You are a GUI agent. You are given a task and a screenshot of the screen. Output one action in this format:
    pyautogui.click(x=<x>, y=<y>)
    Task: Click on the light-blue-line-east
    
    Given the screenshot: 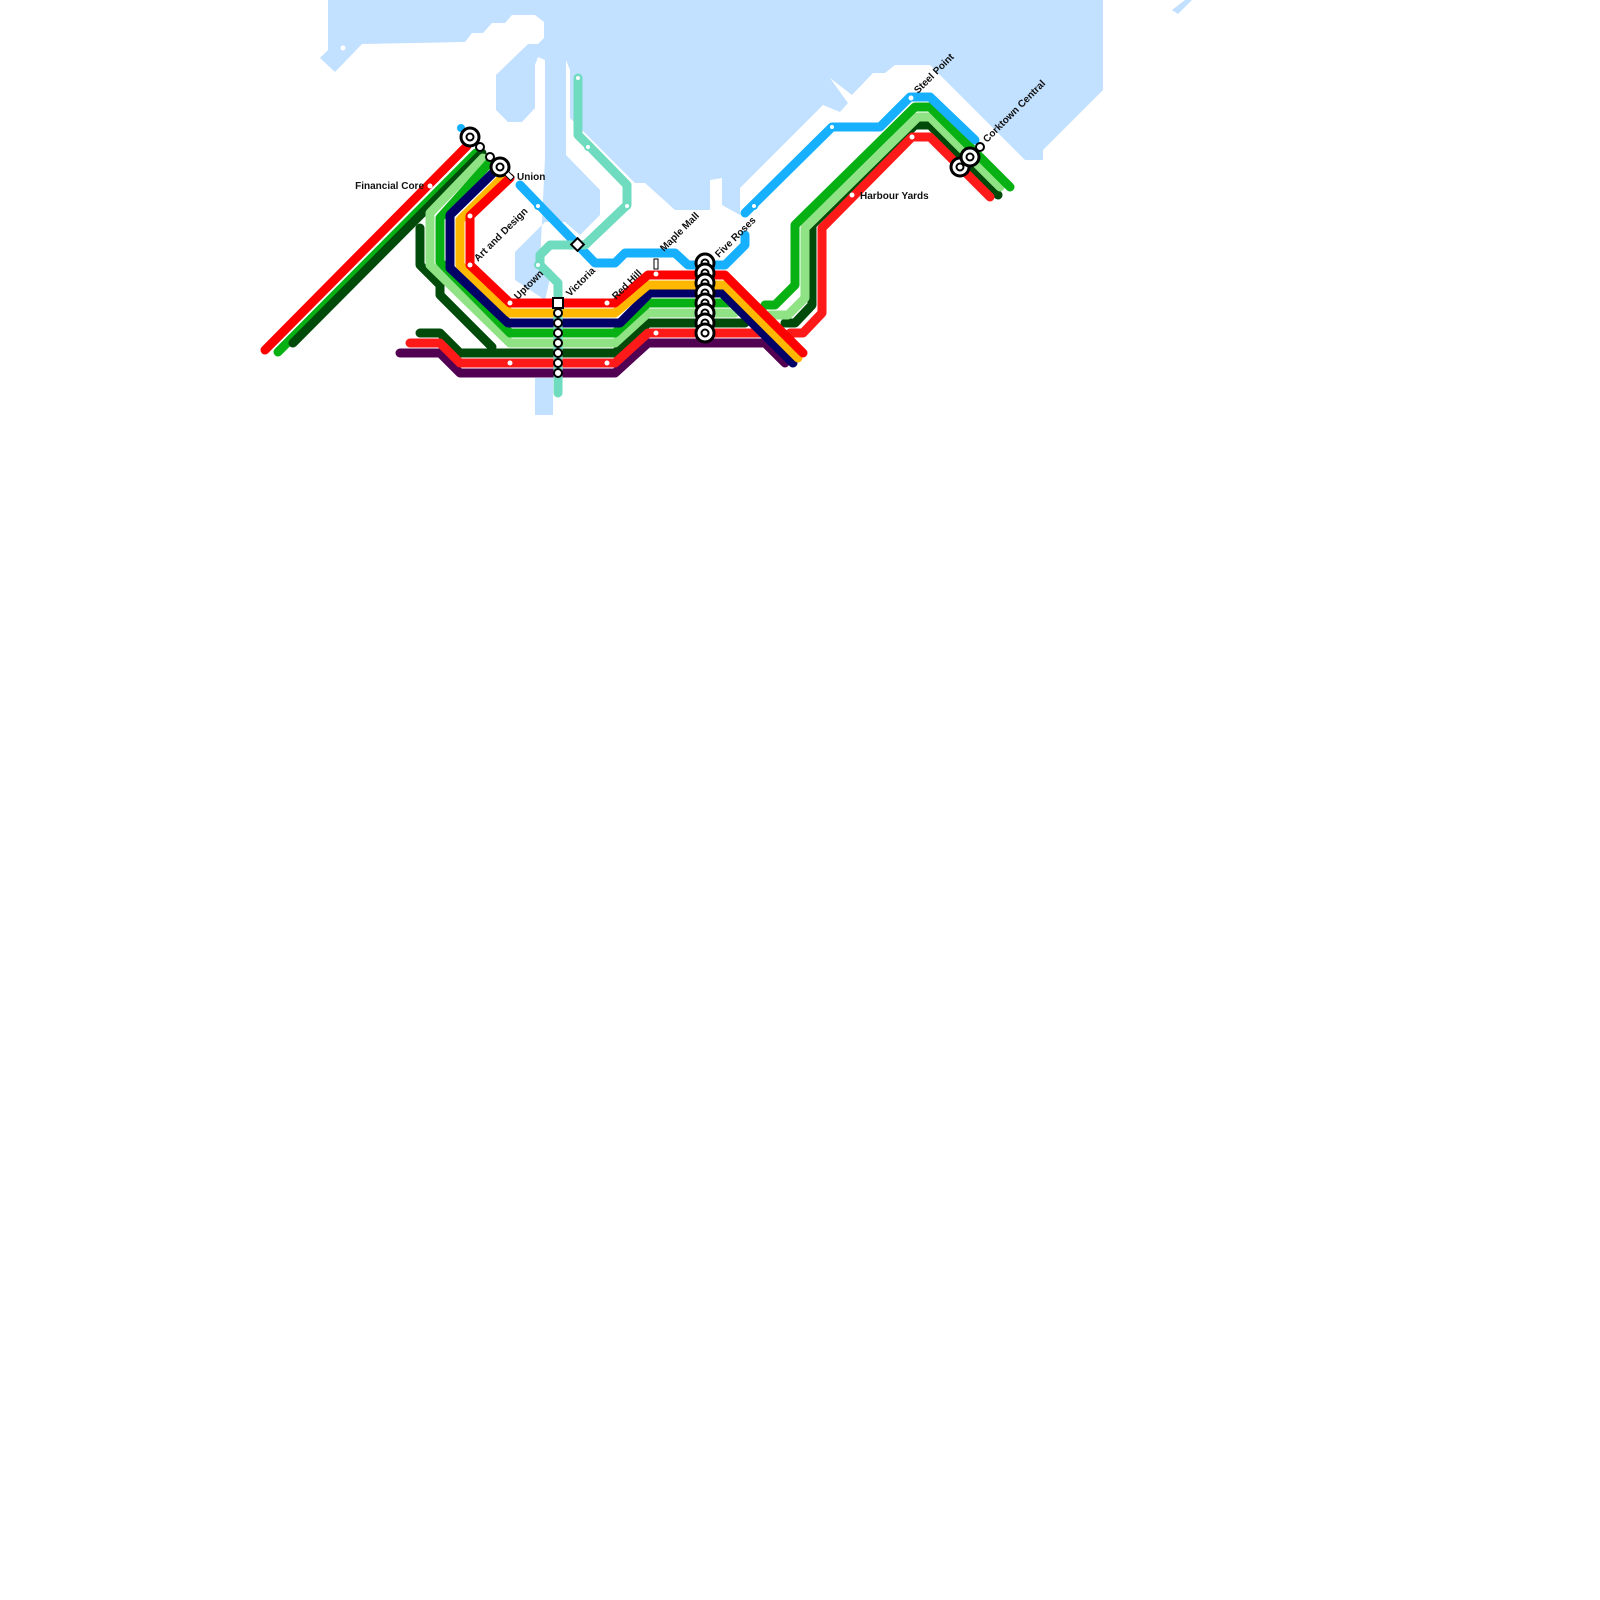 What is the action you would take?
    pyautogui.click(x=860, y=155)
    